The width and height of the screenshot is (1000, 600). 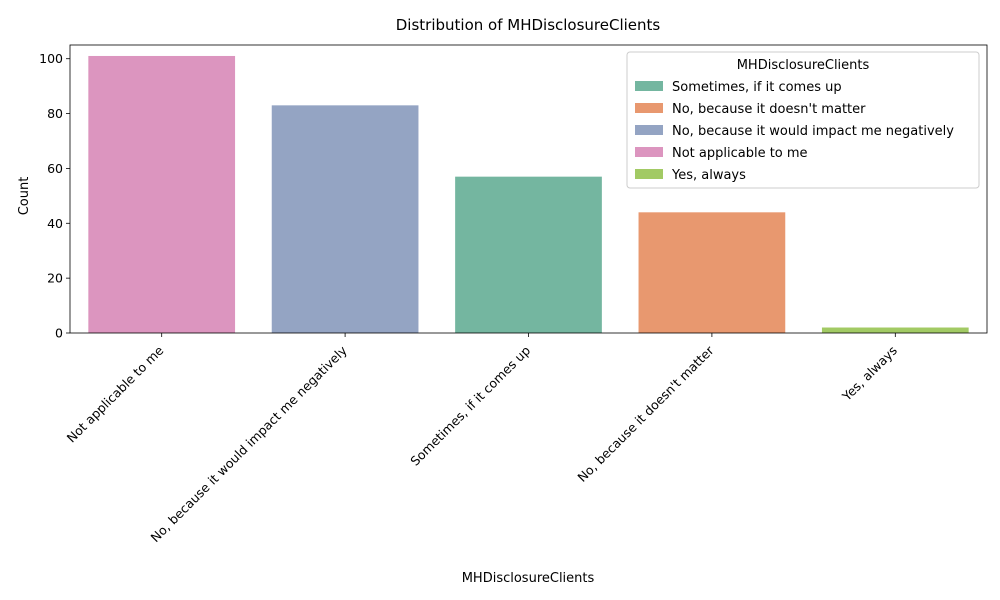 What do you see at coordinates (55, 113) in the screenshot?
I see `y-tick-label-4: 80` at bounding box center [55, 113].